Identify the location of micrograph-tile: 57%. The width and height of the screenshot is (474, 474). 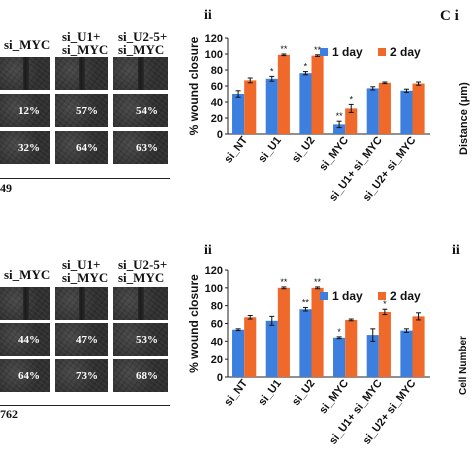
(81, 110).